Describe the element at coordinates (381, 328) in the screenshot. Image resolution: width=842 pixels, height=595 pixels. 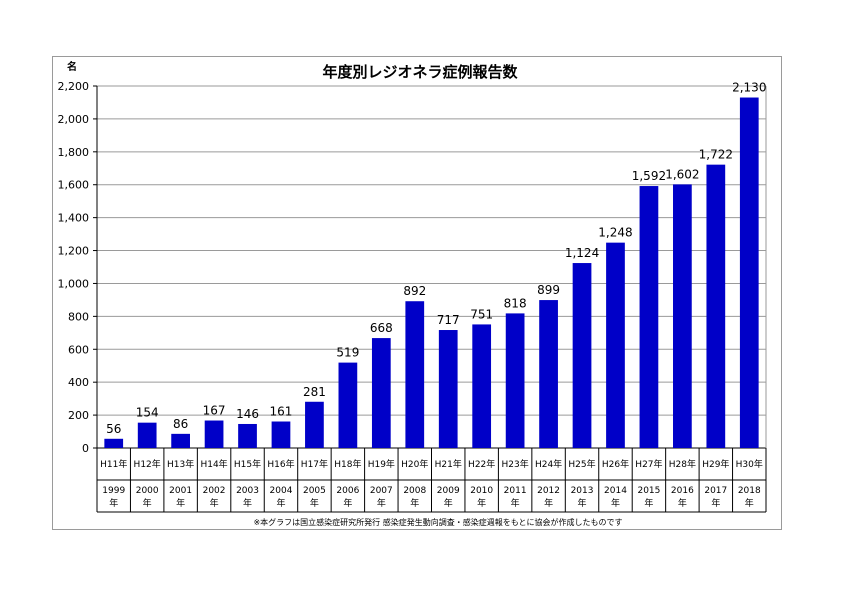
I see `data-label: 668` at that location.